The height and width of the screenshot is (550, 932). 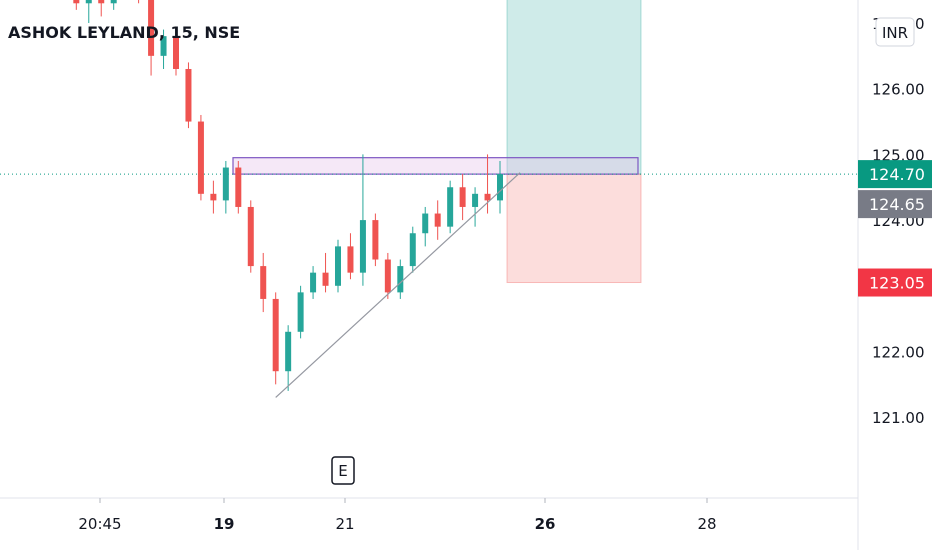 What do you see at coordinates (898, 155) in the screenshot?
I see `price-tick-label: 125.00` at bounding box center [898, 155].